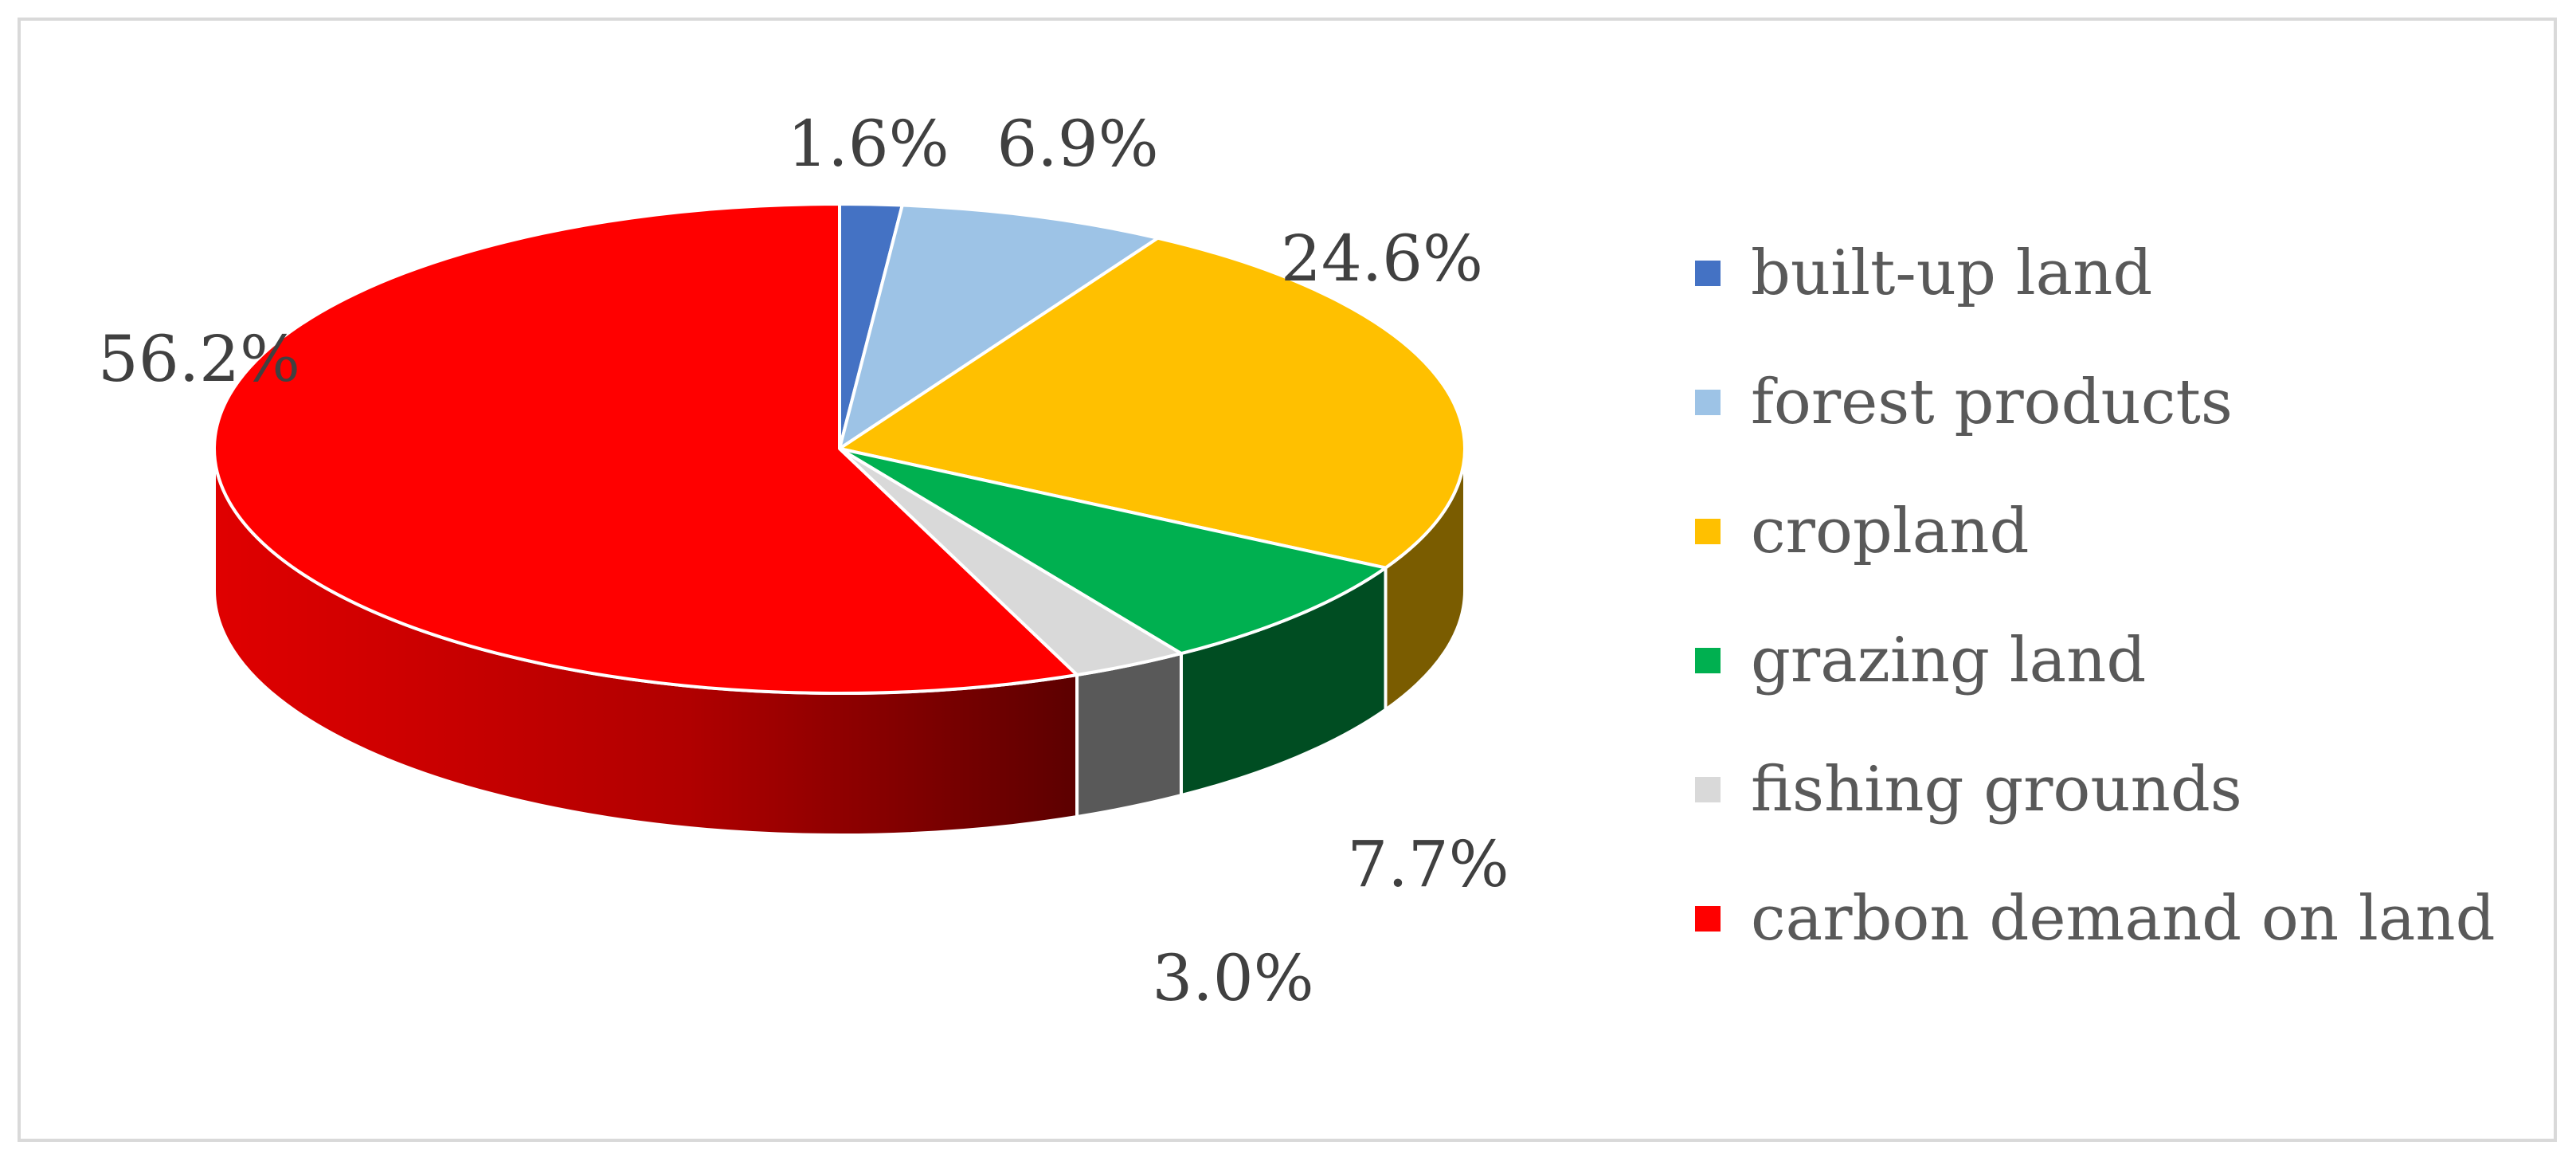 The image size is (2576, 1161). Describe the element at coordinates (1890, 532) in the screenshot. I see `legend-label: cropland` at that location.